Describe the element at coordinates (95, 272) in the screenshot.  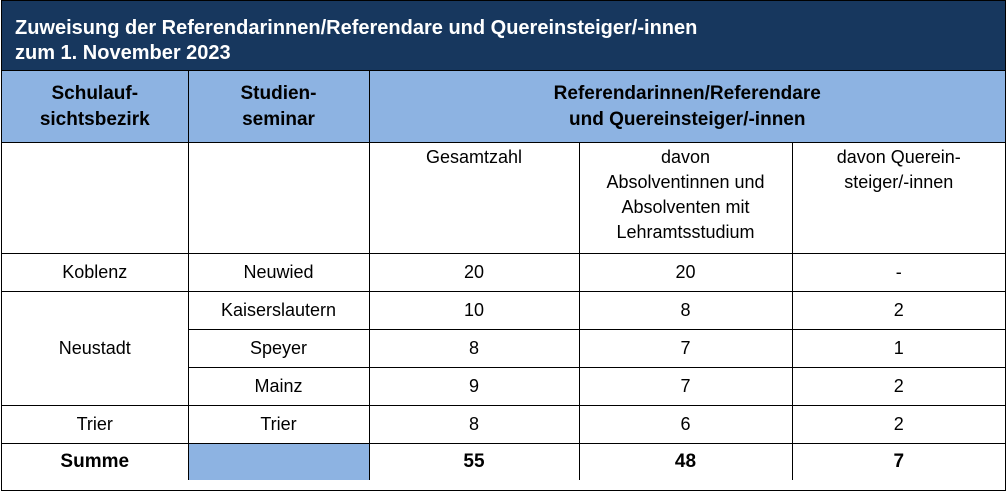
I see `bezirk-cell: Koblenz` at that location.